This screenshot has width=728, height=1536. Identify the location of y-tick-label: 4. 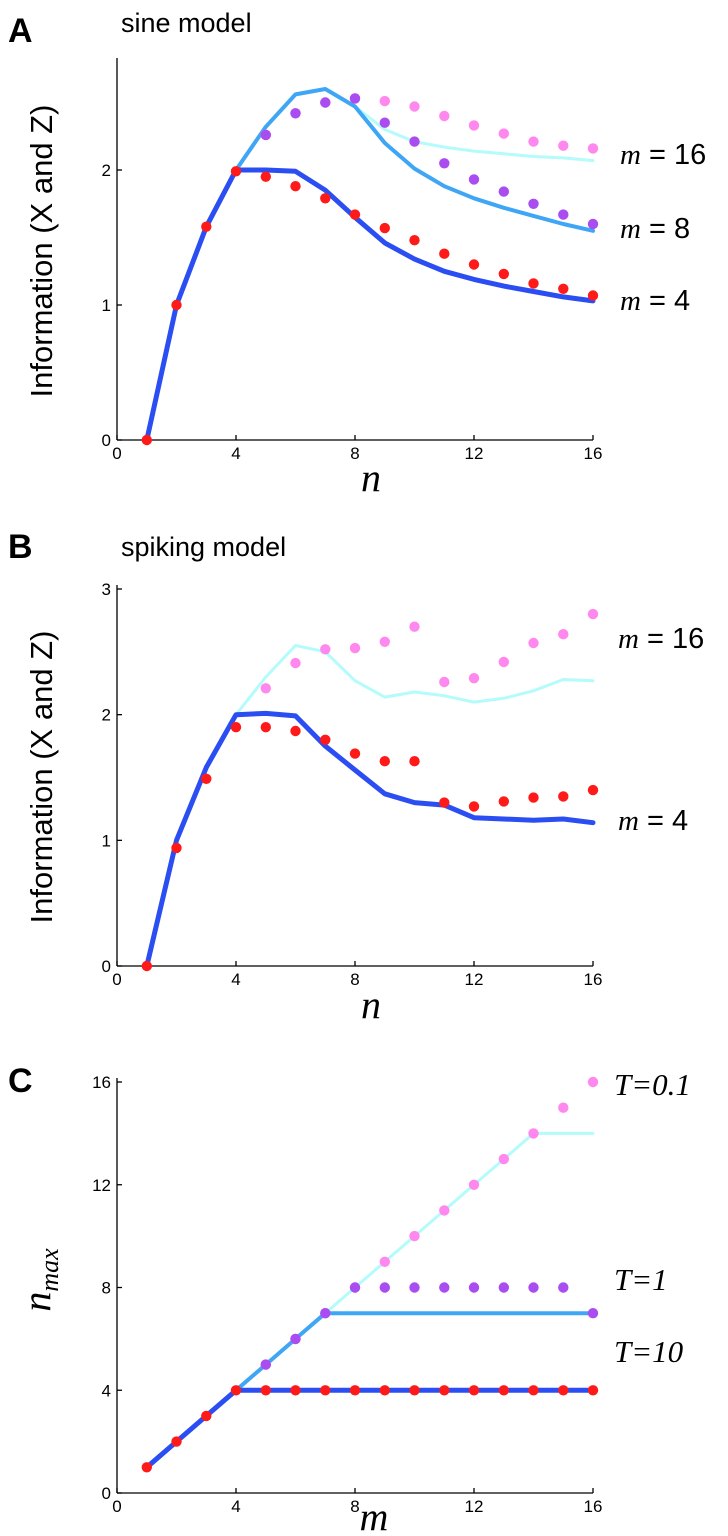
(106, 1390).